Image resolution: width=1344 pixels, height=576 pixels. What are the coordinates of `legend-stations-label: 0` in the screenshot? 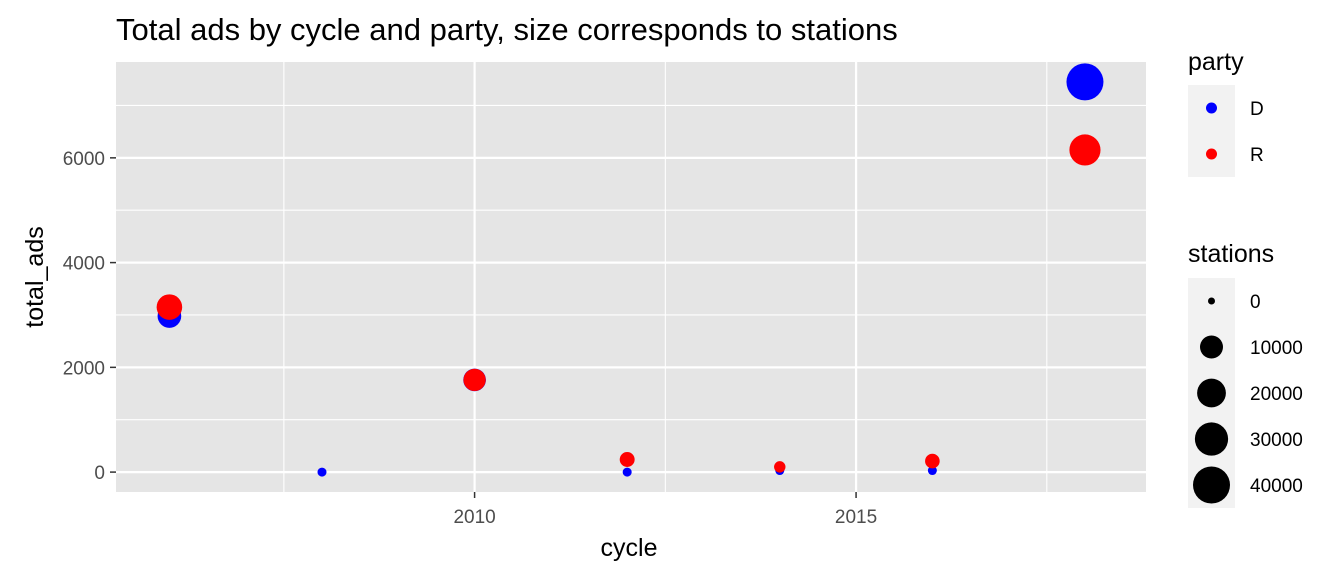 It's located at (1255, 302).